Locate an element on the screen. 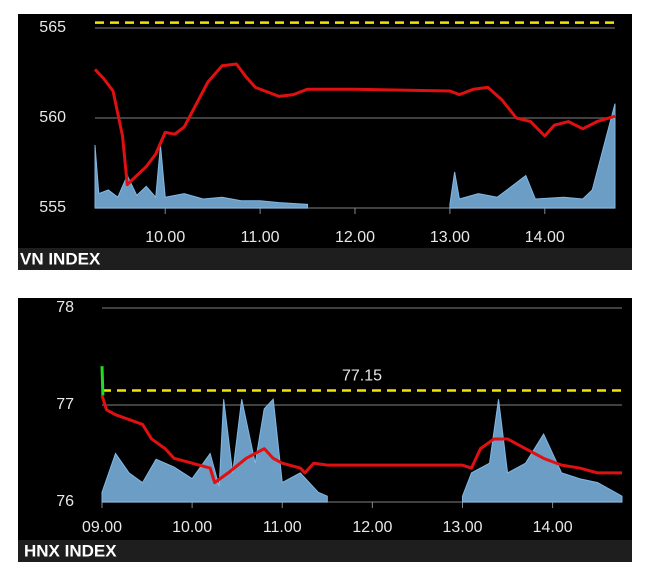 The width and height of the screenshot is (650, 578). chart-title: HNX INDEX is located at coordinates (70, 550).